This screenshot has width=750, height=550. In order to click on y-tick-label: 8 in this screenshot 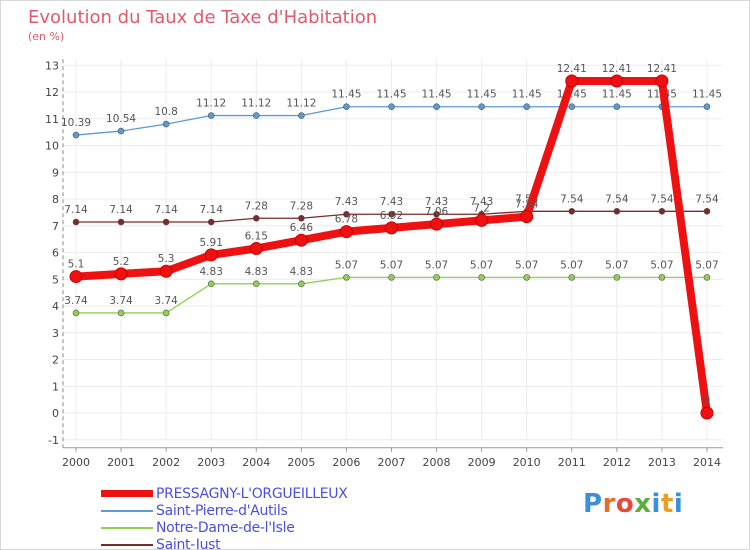, I will do `click(55, 199)`.